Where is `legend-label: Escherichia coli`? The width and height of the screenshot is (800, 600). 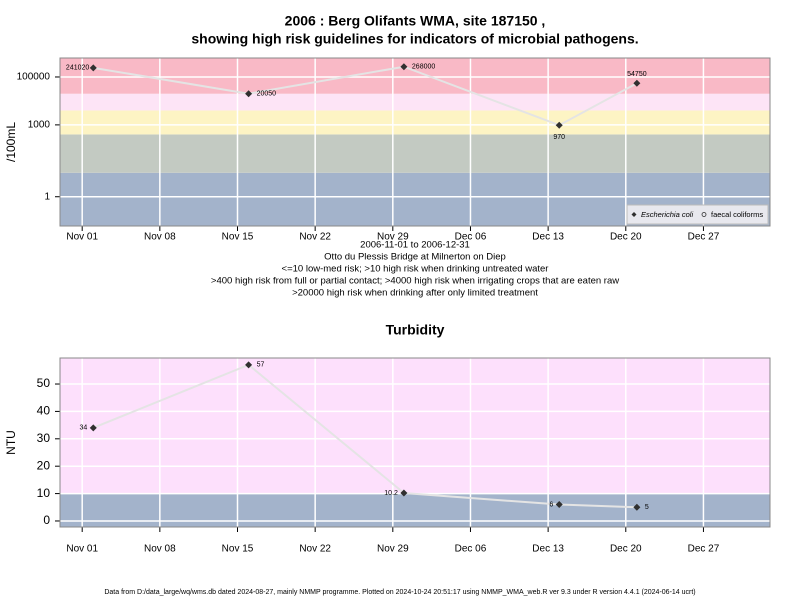
legend-label: Escherichia coli is located at coordinates (667, 214).